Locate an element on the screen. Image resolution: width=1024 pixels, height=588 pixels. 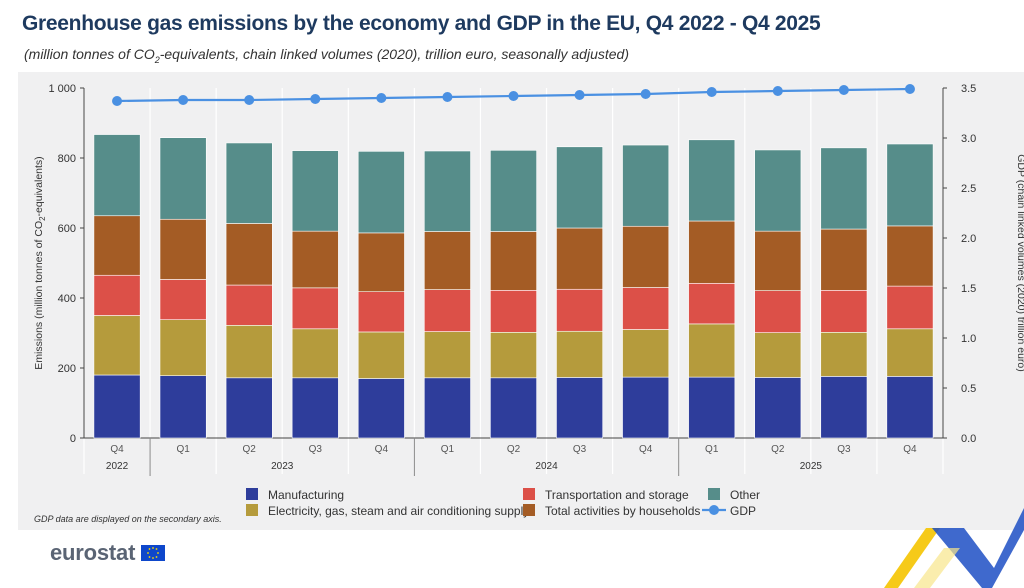
legend-label: GDP is located at coordinates (743, 511).